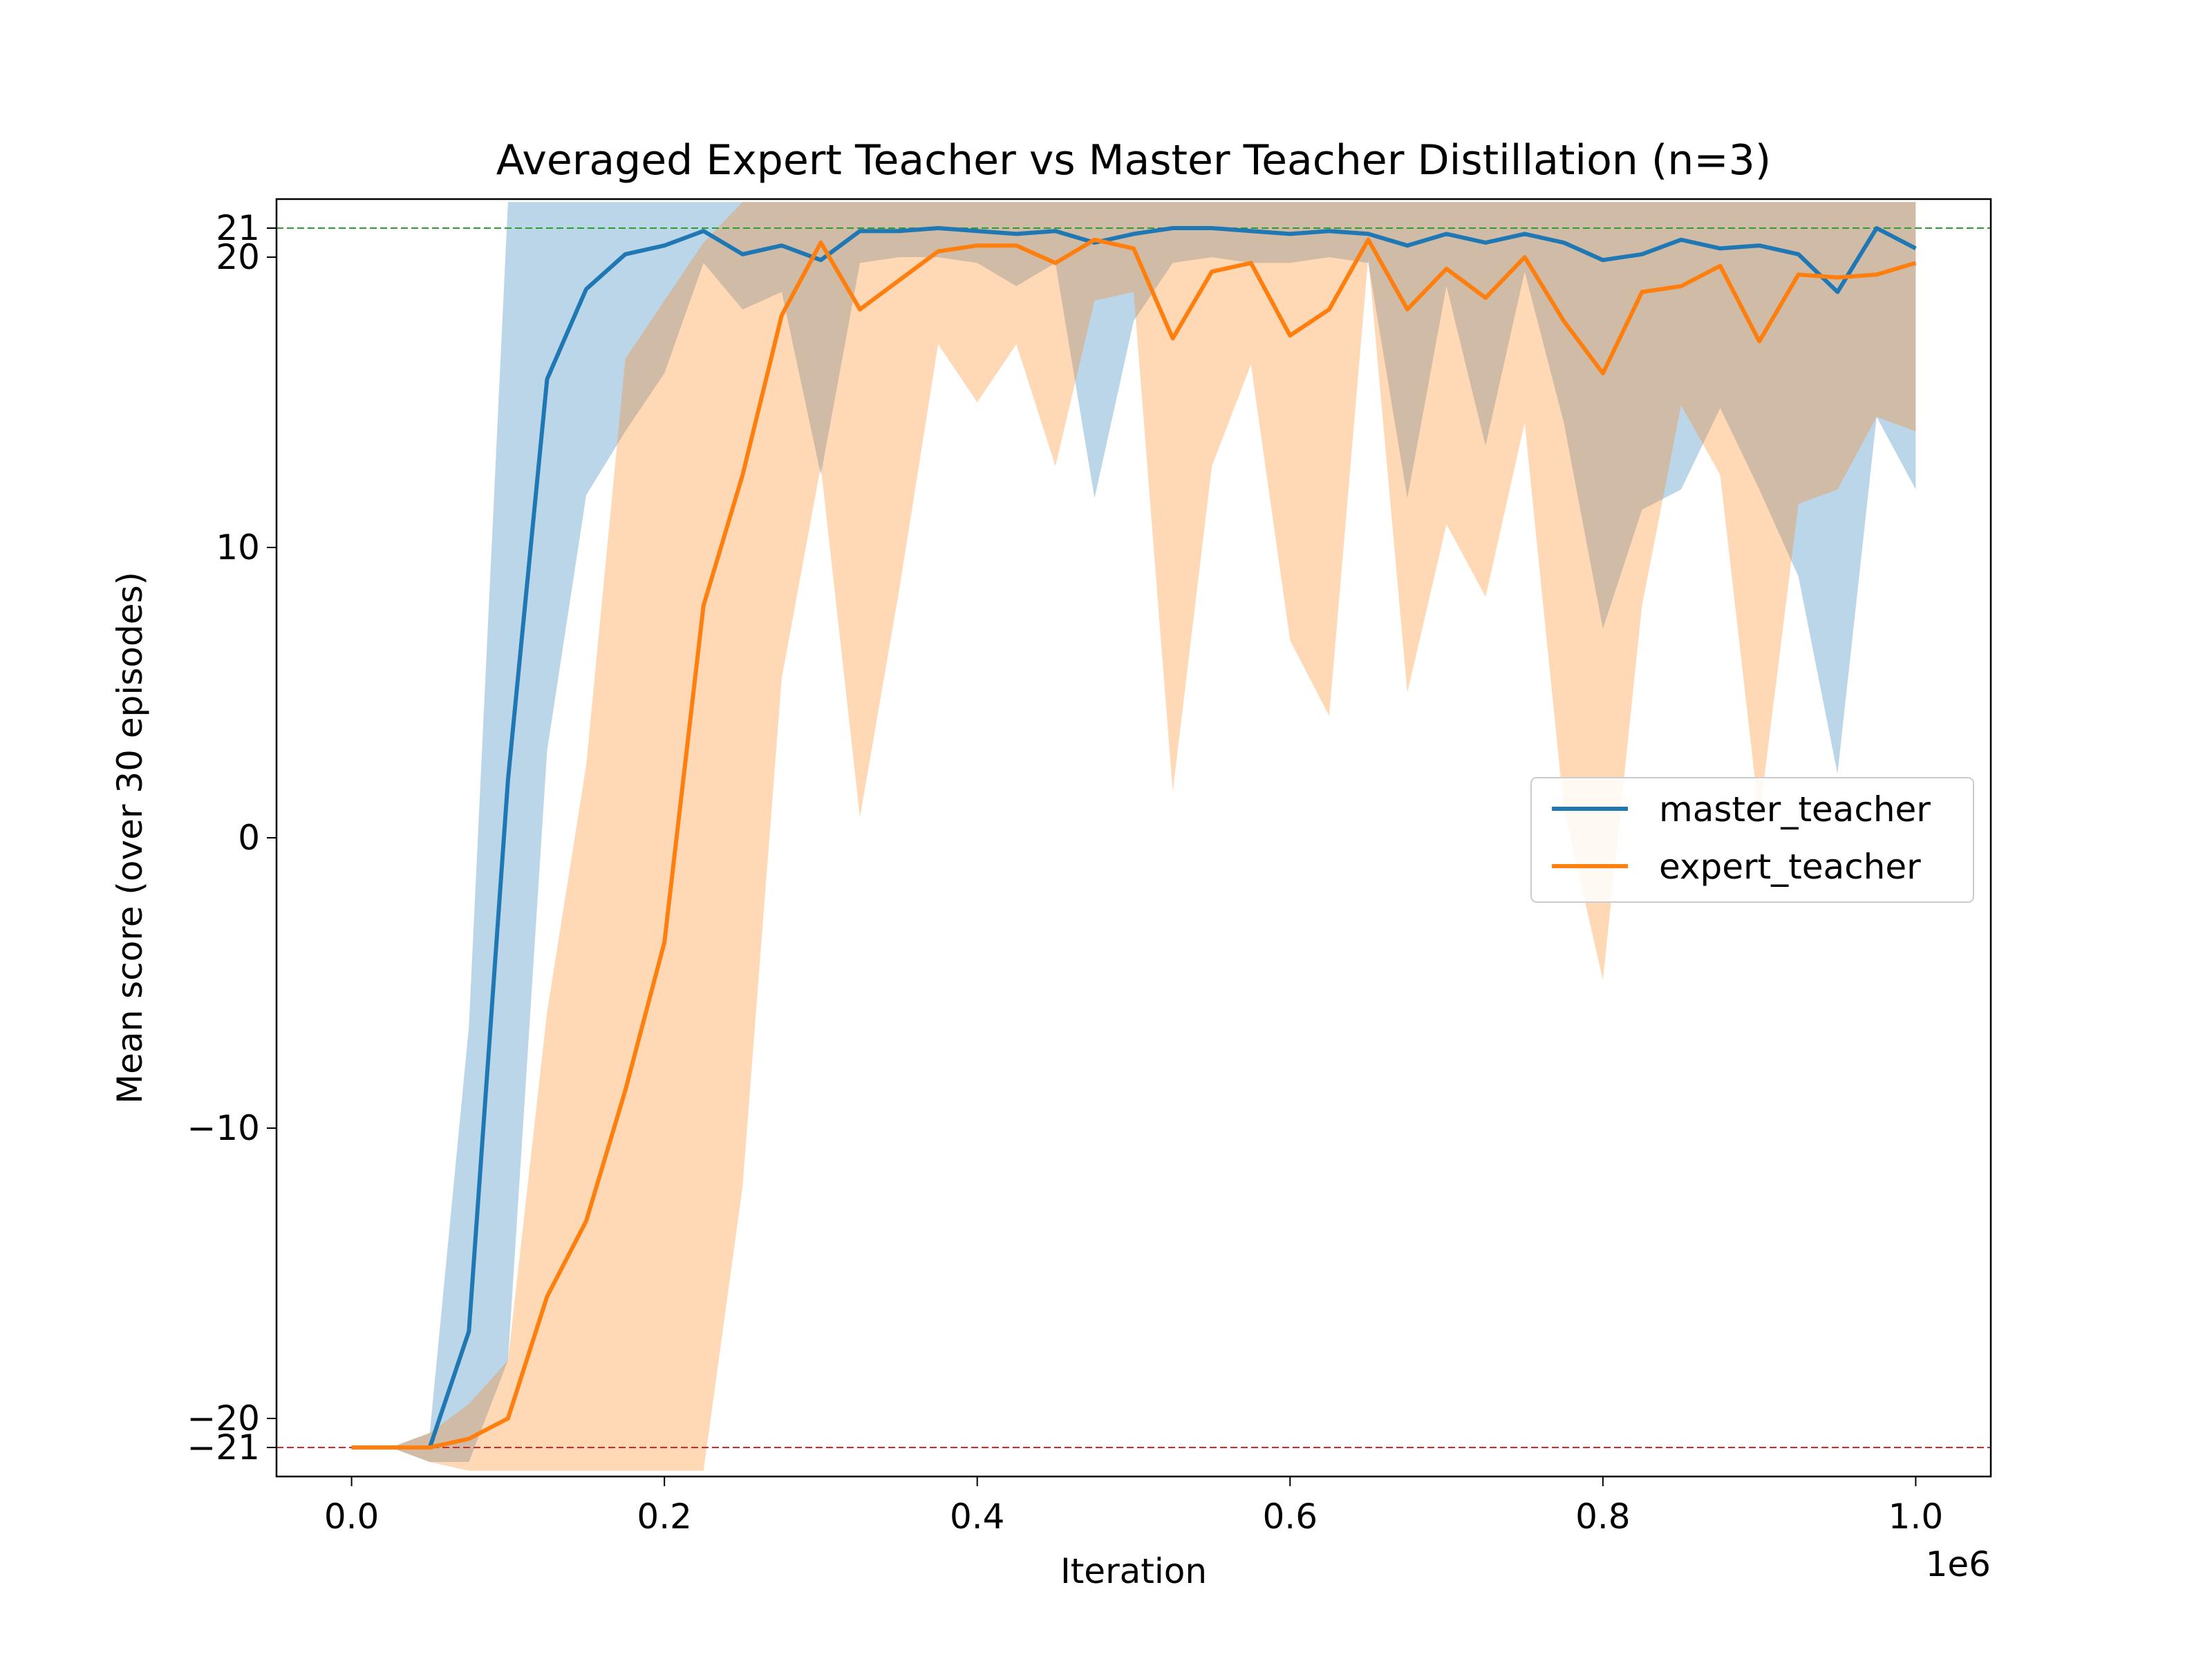 This screenshot has width=2212, height=1659. I want to click on legend-label-master-teacher: master_teacher, so click(1795, 810).